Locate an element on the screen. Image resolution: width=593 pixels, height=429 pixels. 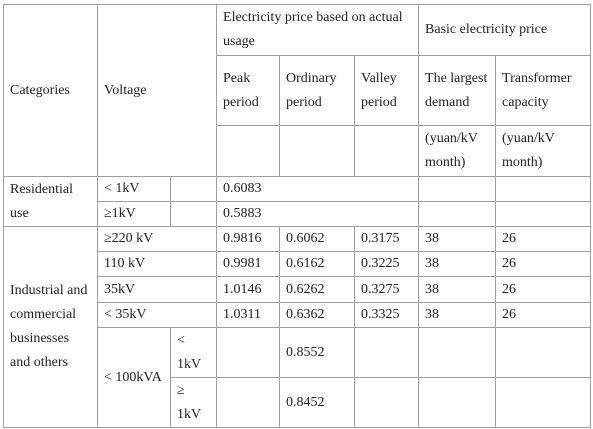
cell: 0.8552 is located at coordinates (317, 352).